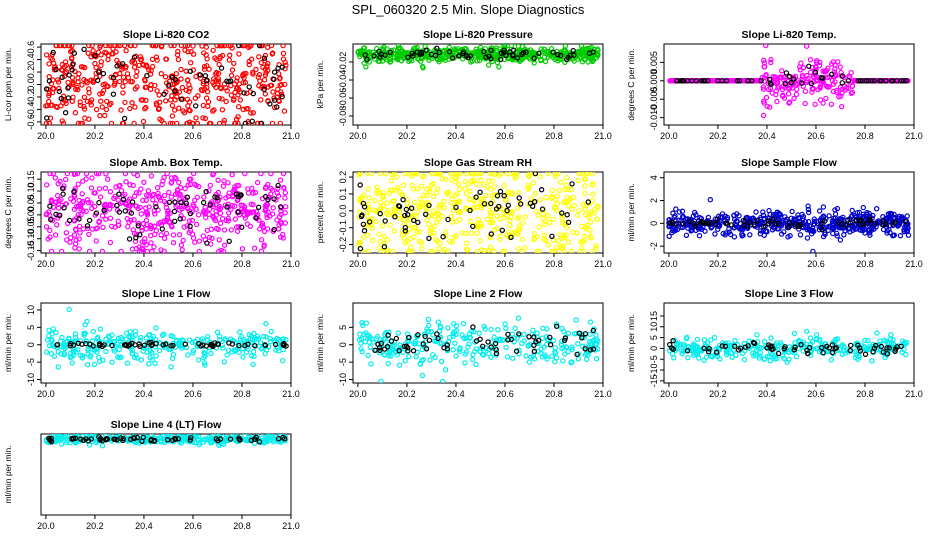 This screenshot has height=540, width=936. What do you see at coordinates (654, 223) in the screenshot?
I see `y-tick-label: 0` at bounding box center [654, 223].